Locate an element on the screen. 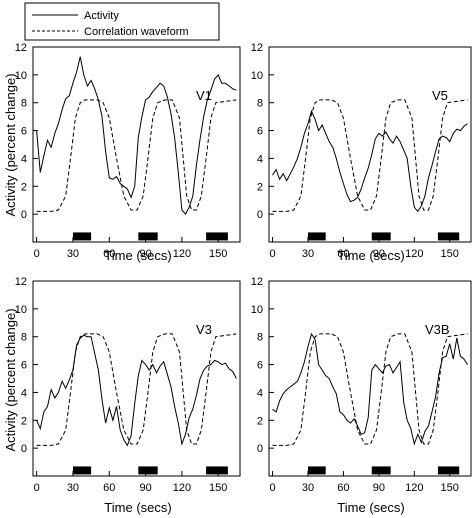 This screenshot has width=474, height=518. v5-xtick-label: 120 is located at coordinates (414, 254).